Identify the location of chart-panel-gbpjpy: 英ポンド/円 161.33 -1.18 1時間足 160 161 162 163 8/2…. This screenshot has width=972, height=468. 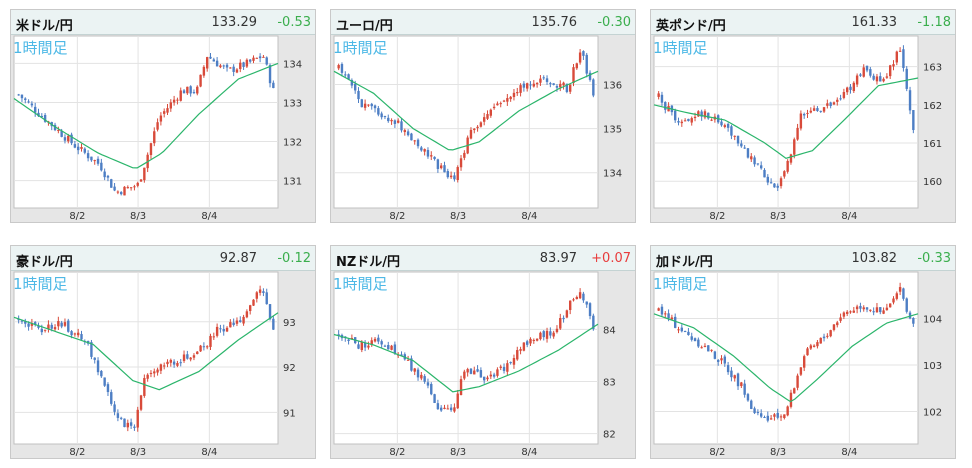
(803, 116).